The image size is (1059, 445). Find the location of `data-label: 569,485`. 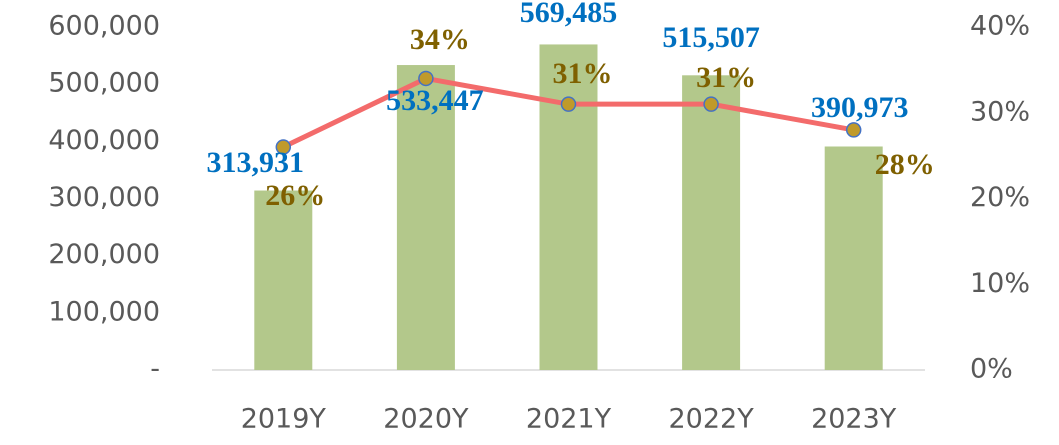

data-label: 569,485 is located at coordinates (569, 14).